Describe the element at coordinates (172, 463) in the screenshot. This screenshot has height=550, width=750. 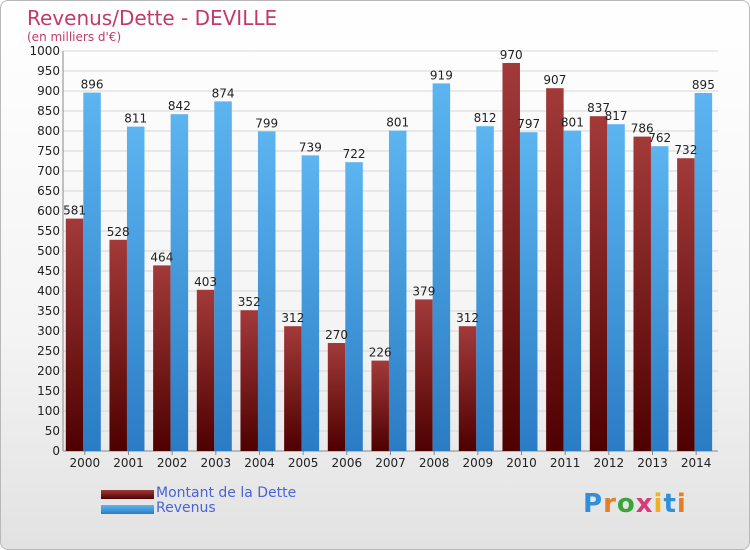
I see `x-tick-label: 2002` at that location.